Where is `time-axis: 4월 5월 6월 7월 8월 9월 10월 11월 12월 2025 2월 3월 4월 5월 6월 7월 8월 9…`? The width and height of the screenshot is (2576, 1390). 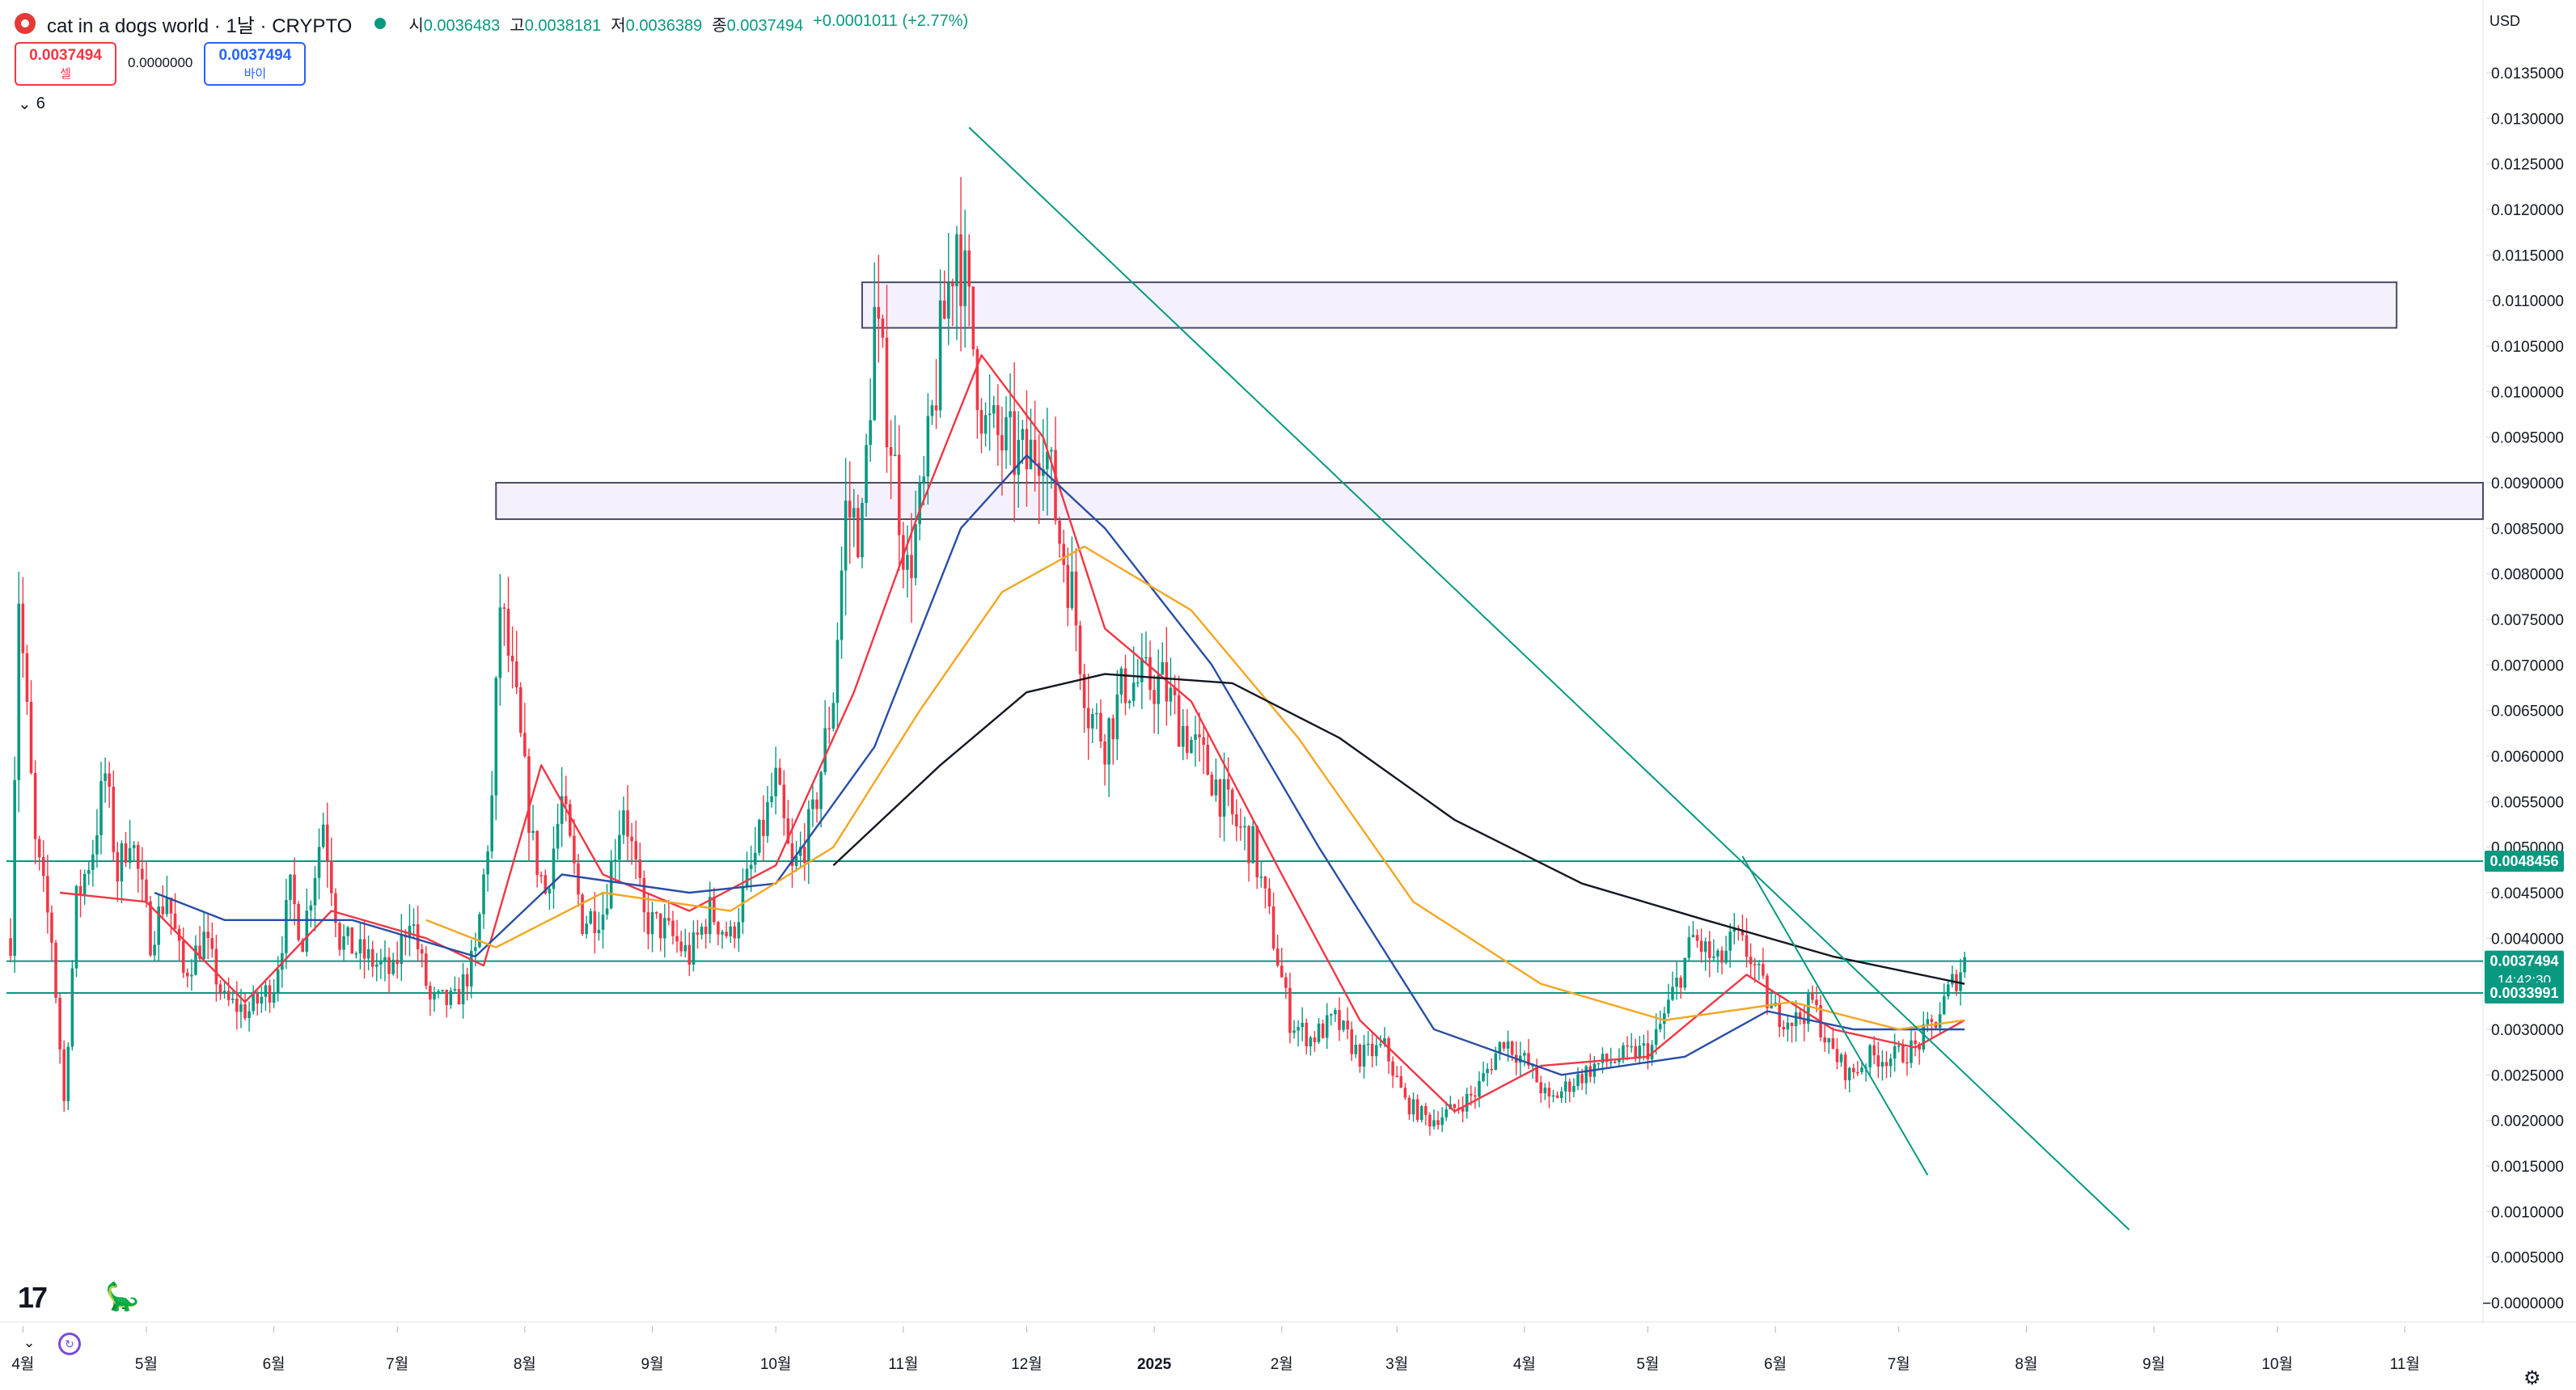 time-axis: 4월 5월 6월 7월 8월 9월 10월 11월 12월 2025 2월 3월 4월 5월 6월 7월 8월 9… is located at coordinates (1288, 1347).